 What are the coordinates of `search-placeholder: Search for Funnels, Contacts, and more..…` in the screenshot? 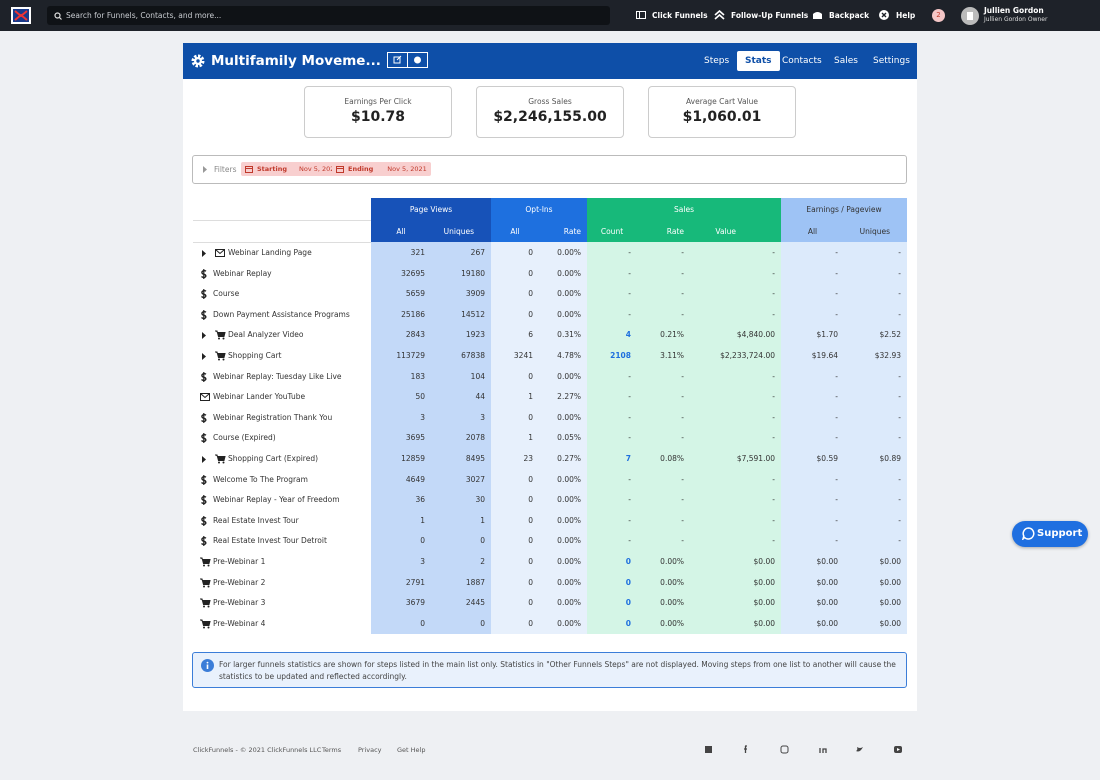 It's located at (144, 15).